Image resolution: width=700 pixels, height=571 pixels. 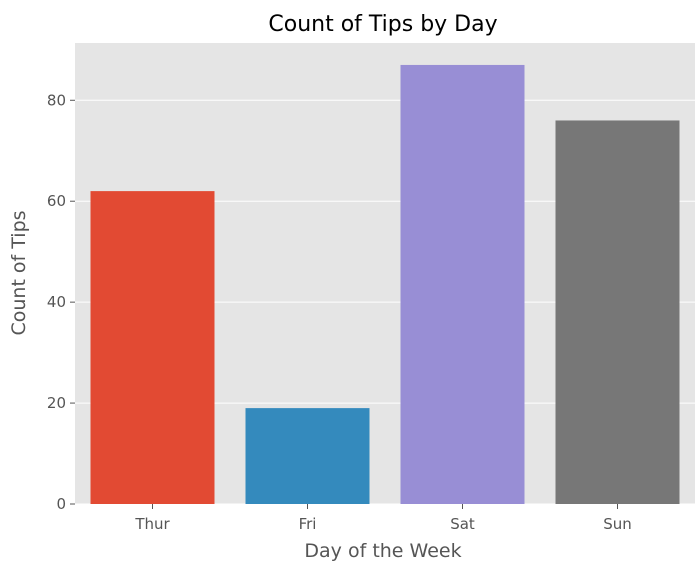 I want to click on y-tick-label: 40, so click(x=56, y=302).